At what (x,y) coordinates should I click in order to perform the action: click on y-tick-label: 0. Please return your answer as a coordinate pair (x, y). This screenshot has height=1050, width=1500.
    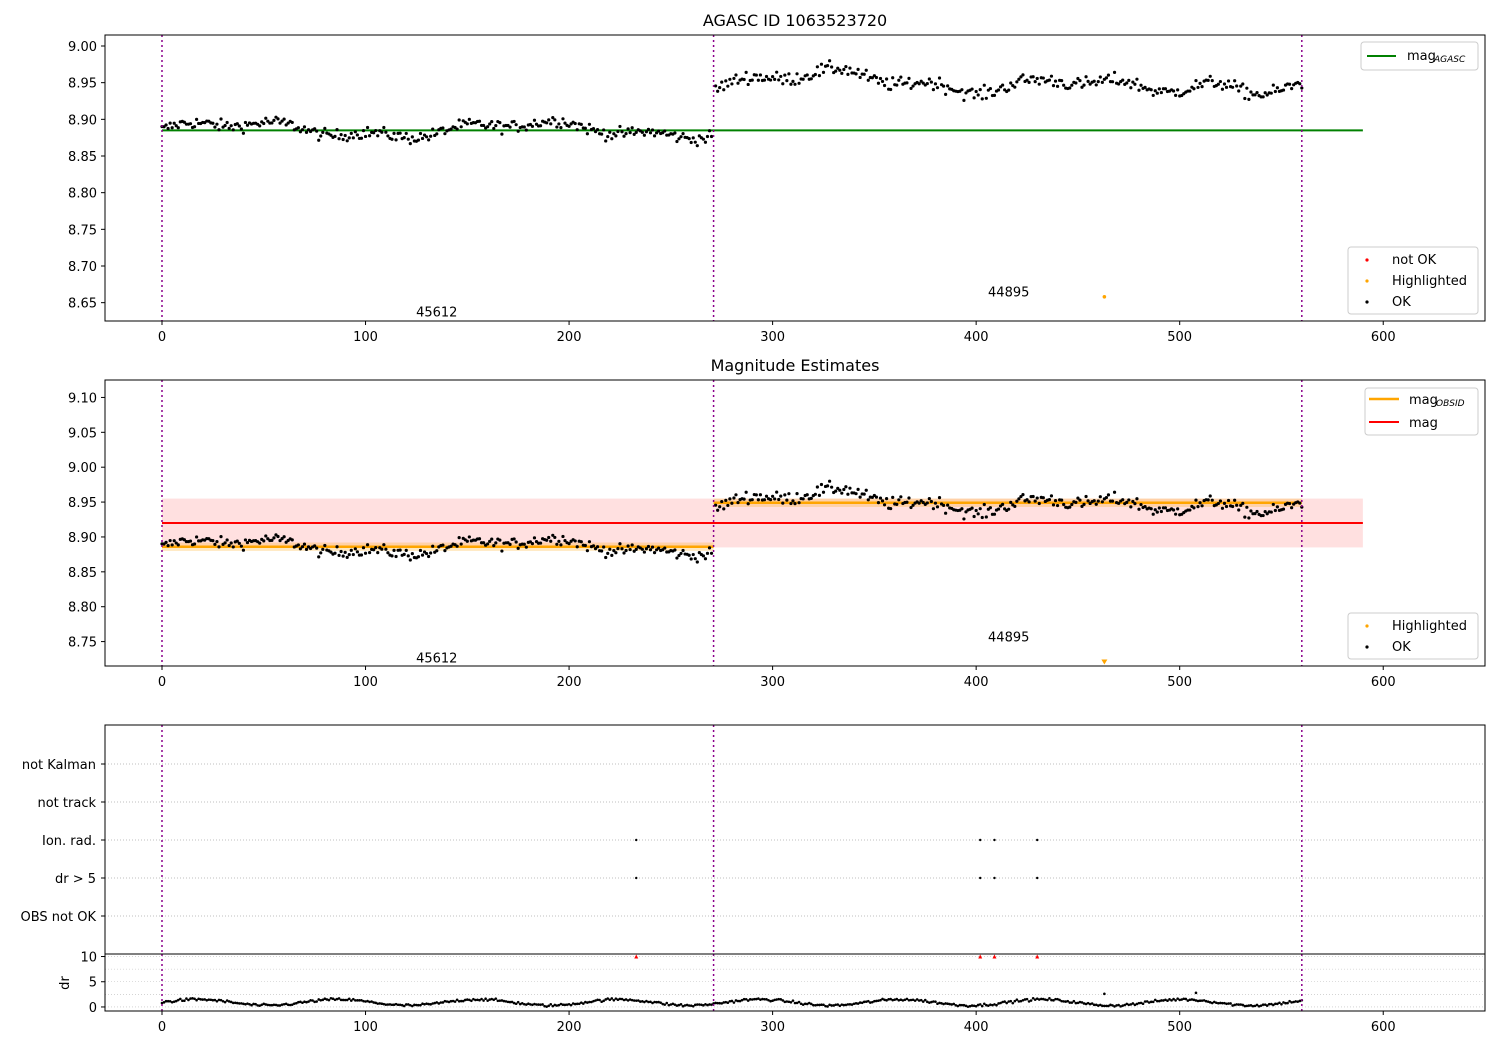
    Looking at the image, I should click on (93, 1008).